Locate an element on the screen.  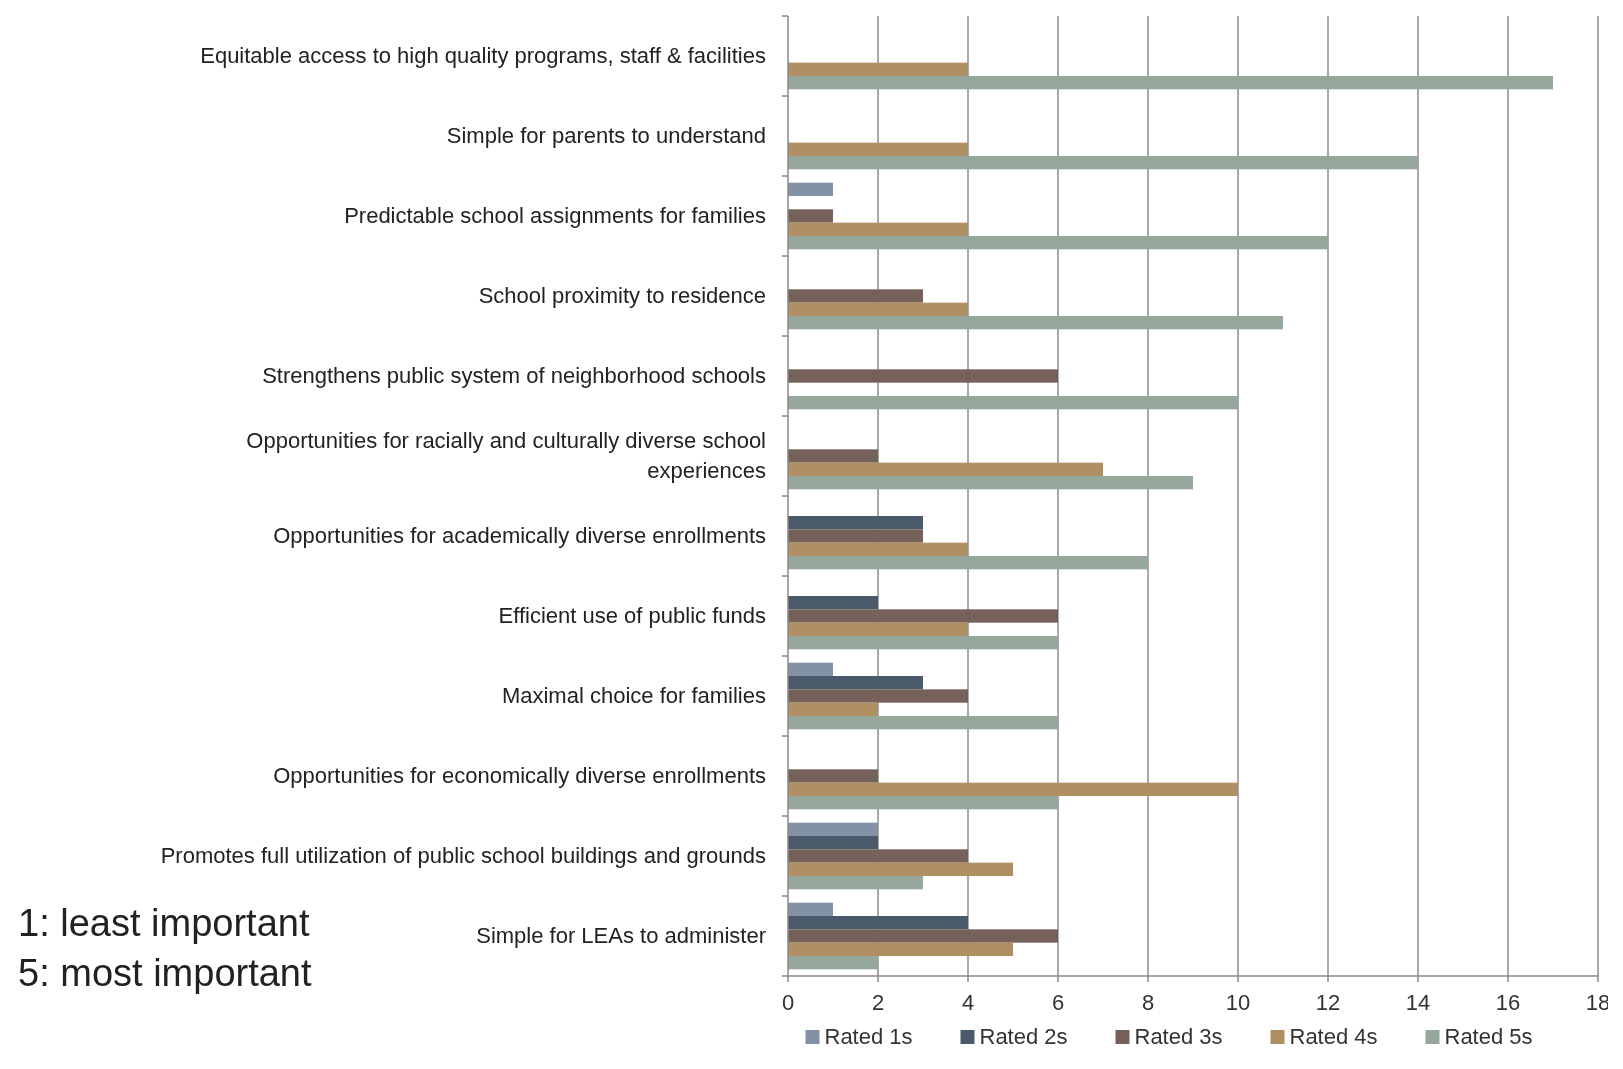
legend-label: Rated 3s is located at coordinates (1178, 1036).